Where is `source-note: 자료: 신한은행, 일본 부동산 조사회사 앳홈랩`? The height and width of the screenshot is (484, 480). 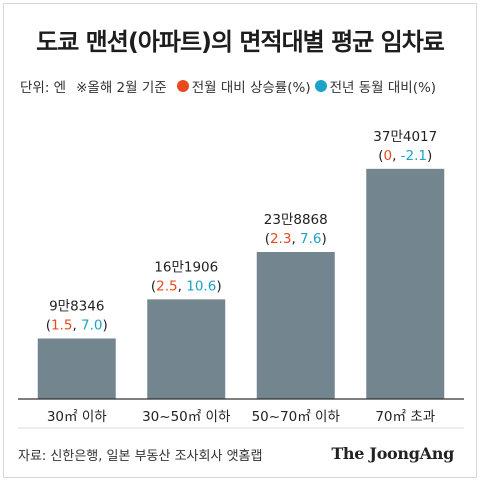
source-note: 자료: 신한은행, 일본 부동산 조사회사 앳홈랩 is located at coordinates (140, 456).